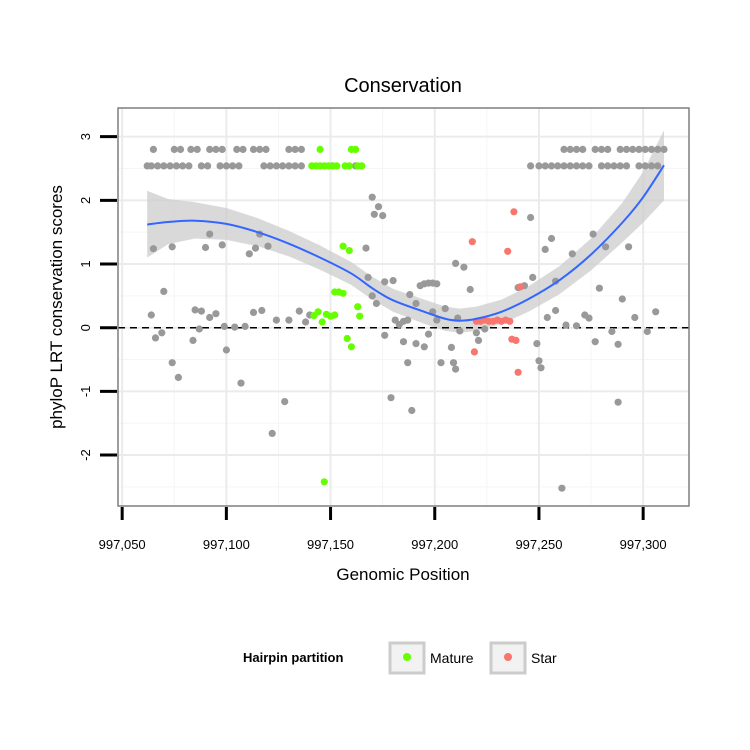  Describe the element at coordinates (97, 297) in the screenshot. I see `y-axis: -2 -1 0 1 2 3` at that location.